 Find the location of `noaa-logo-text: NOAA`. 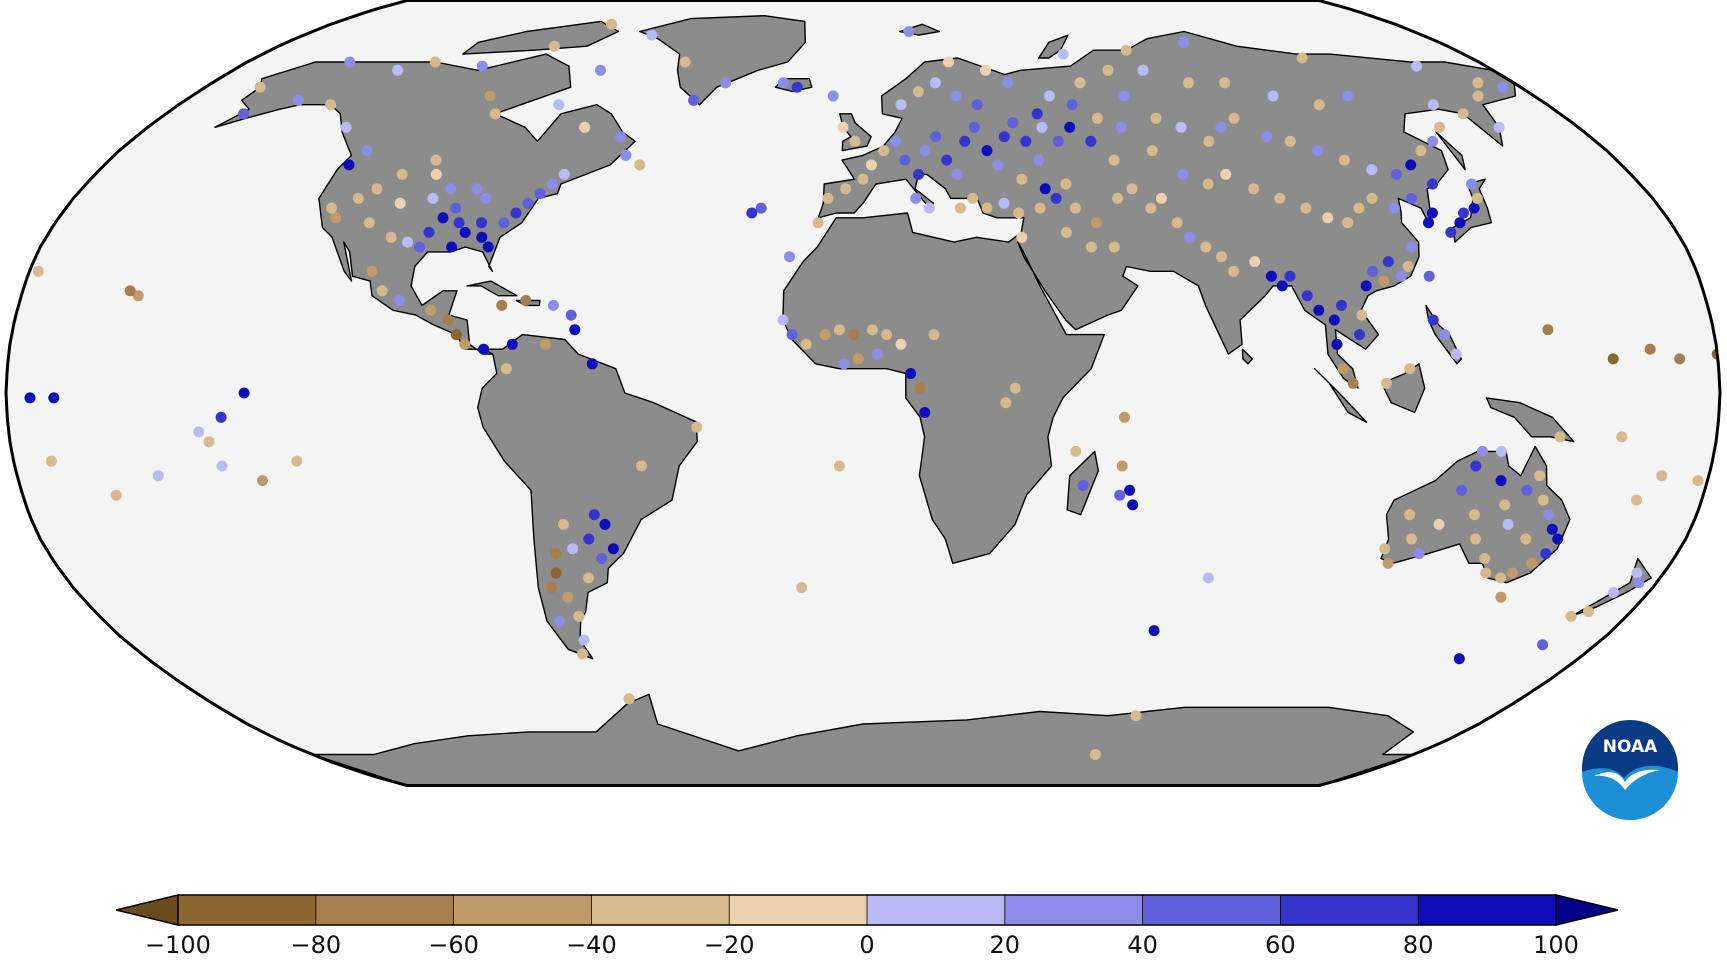

noaa-logo-text: NOAA is located at coordinates (1630, 747).